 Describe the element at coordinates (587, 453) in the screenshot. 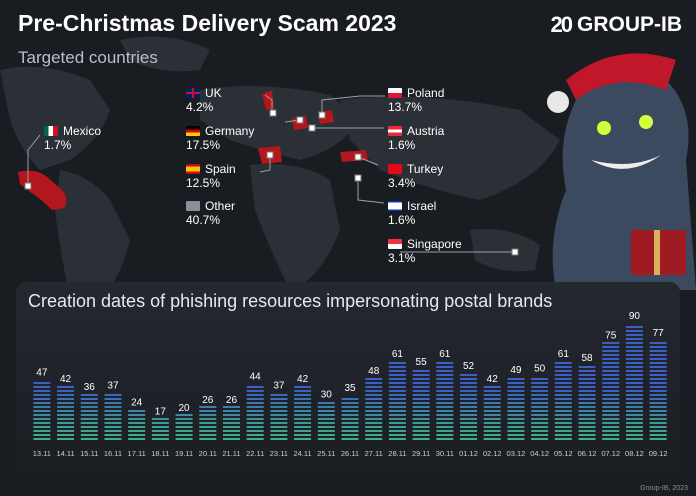

I see `x-tick-label: 06.12` at that location.